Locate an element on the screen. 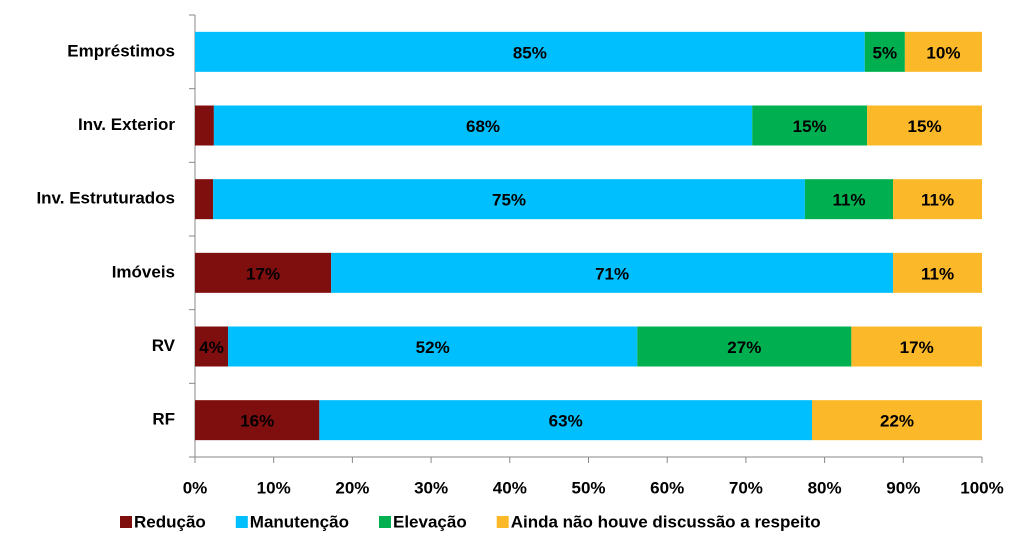  data-label: 52% is located at coordinates (433, 347).